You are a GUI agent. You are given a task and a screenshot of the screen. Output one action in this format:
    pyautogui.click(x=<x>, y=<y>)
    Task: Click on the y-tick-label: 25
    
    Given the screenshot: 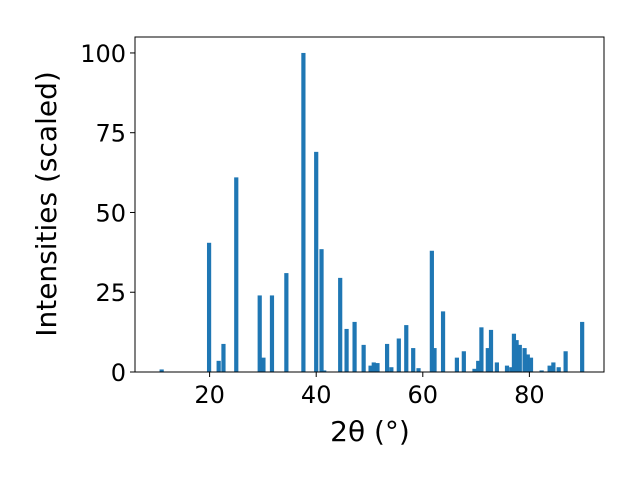 What is the action you would take?
    pyautogui.click(x=110, y=293)
    